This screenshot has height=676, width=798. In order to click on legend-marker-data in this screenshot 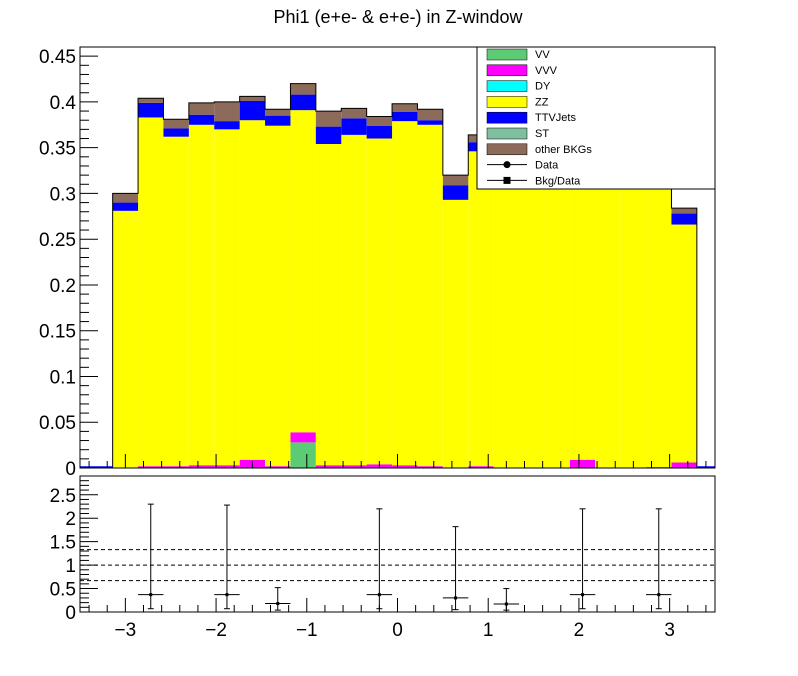, I will do `click(507, 165)`.